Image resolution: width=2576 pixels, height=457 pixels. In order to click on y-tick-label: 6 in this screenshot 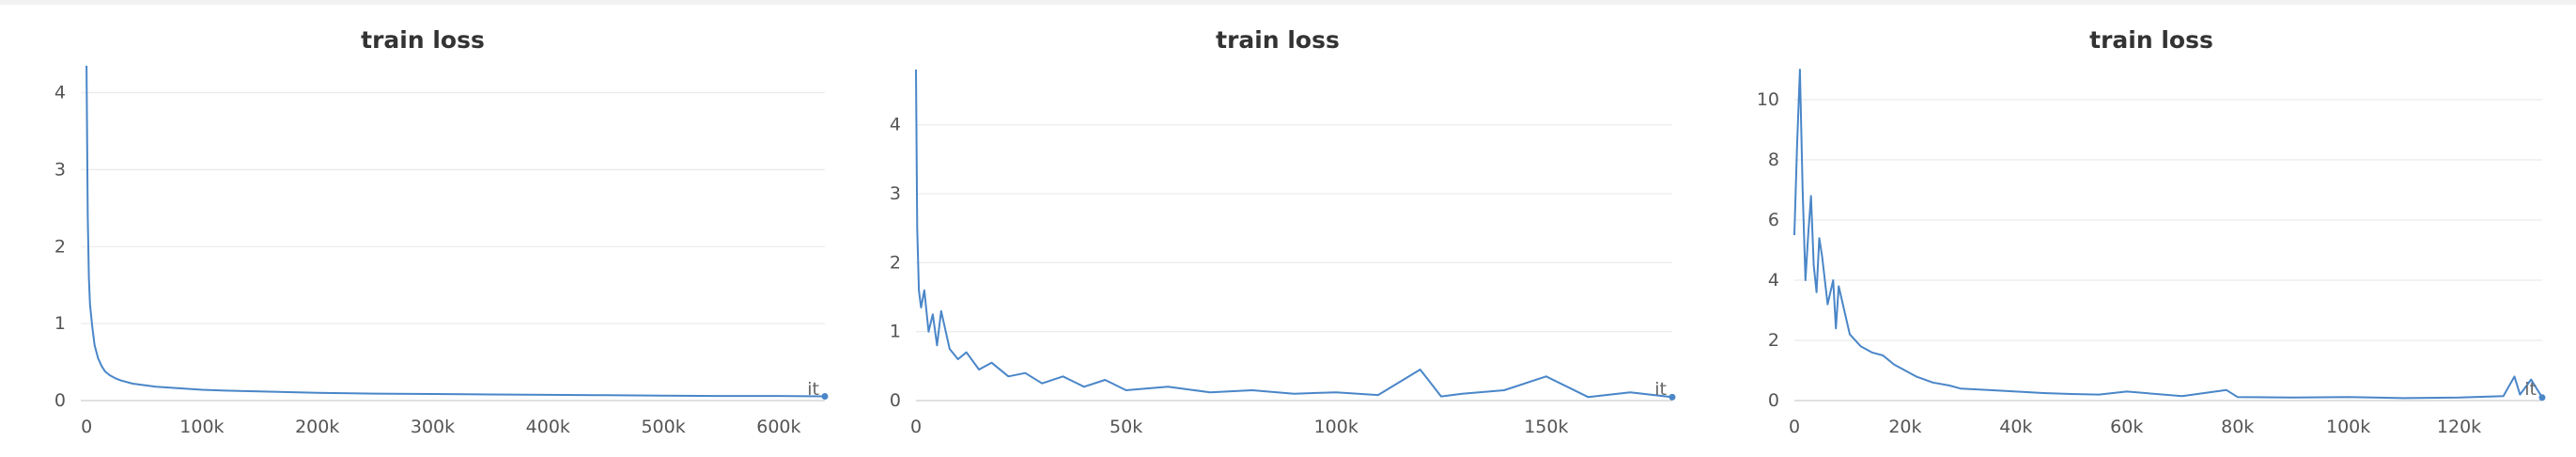, I will do `click(1773, 220)`.